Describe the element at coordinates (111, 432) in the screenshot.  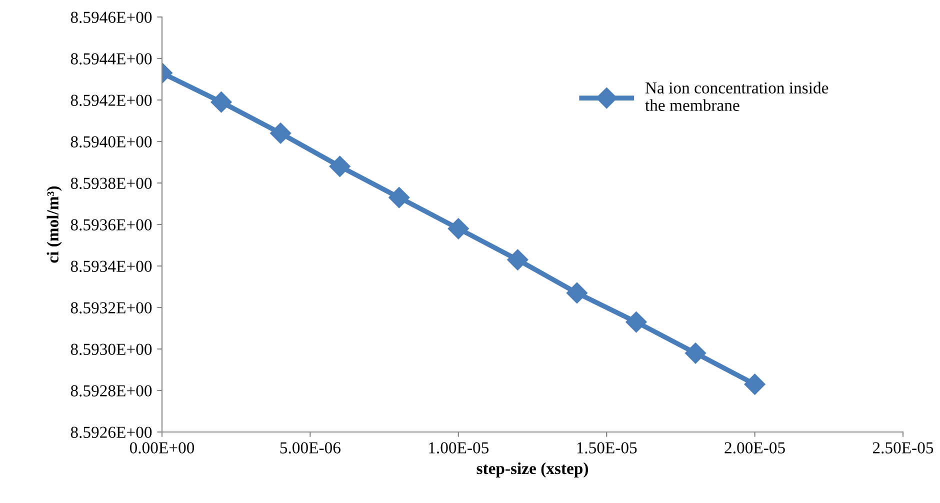
I see `y-tick-label: 8.5926E+00` at that location.